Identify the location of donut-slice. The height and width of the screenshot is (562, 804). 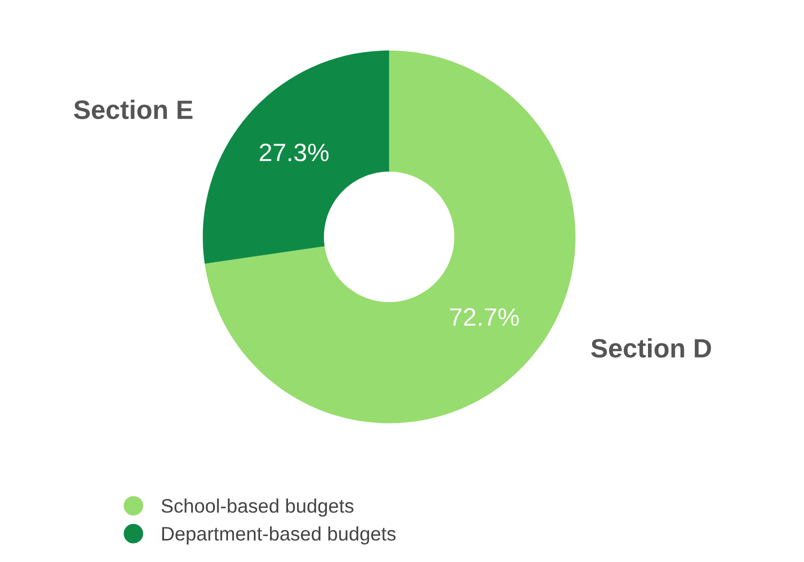
(296, 157).